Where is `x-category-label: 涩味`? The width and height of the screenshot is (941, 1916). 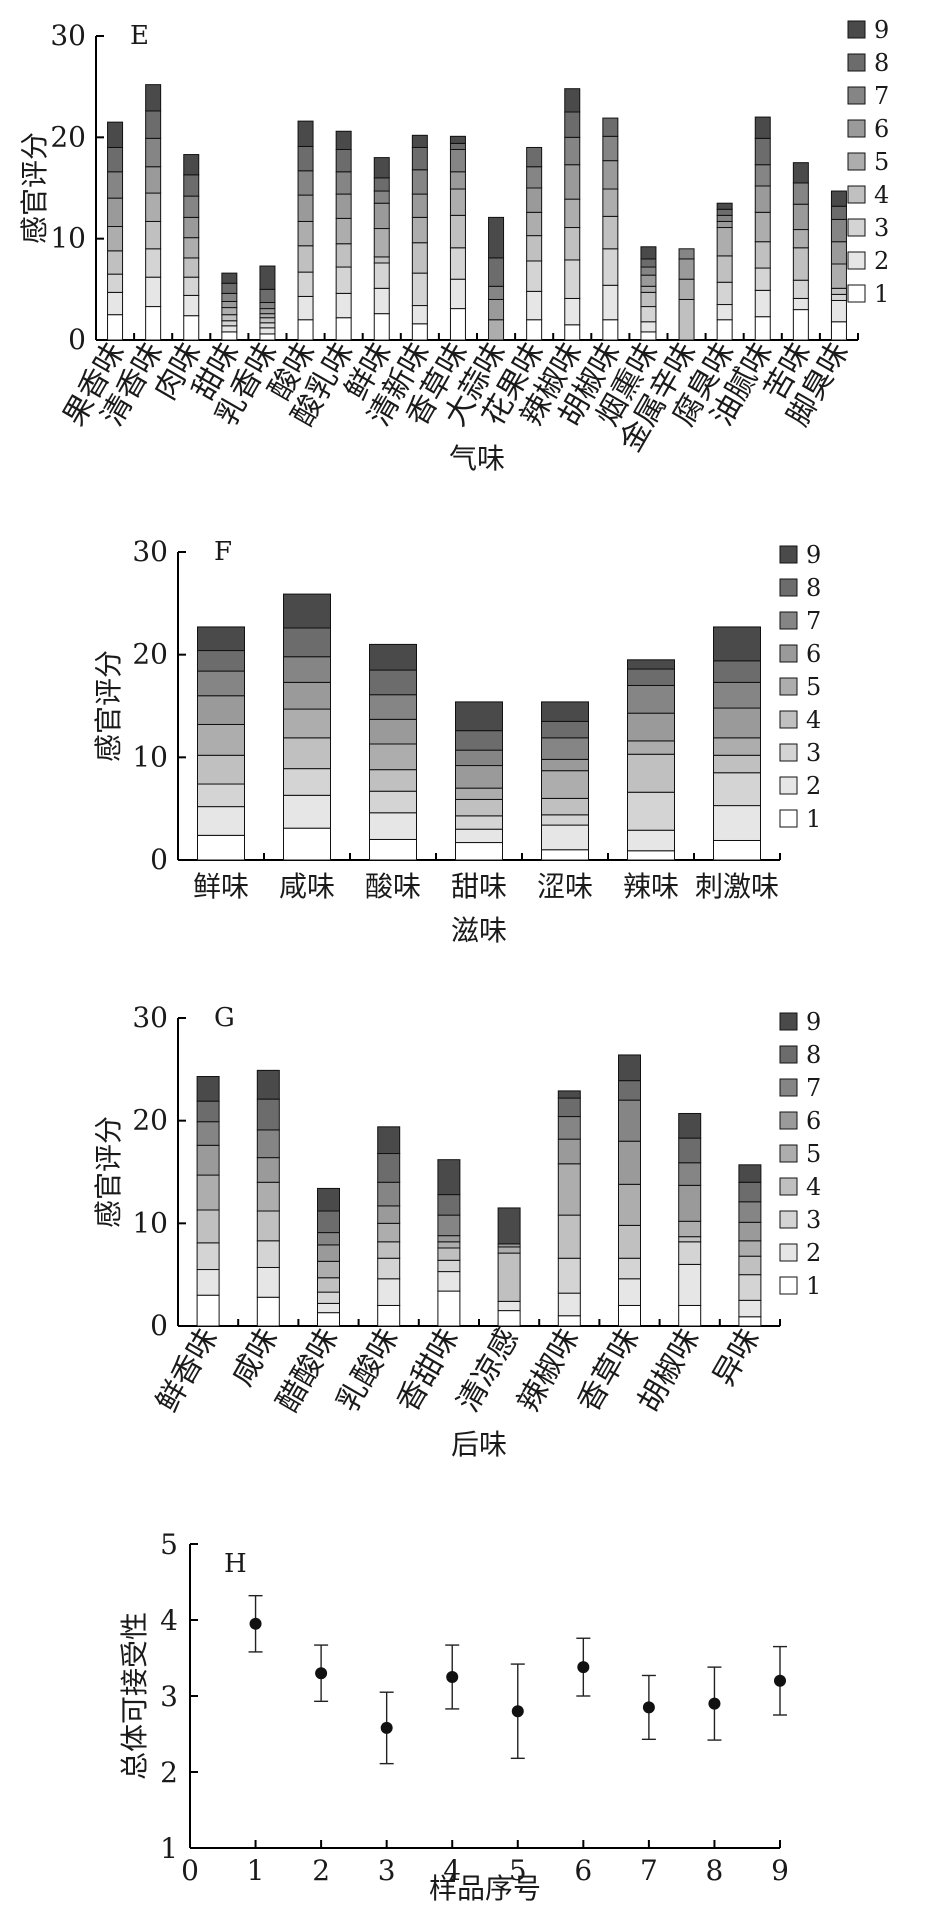 x-category-label: 涩味 is located at coordinates (565, 886).